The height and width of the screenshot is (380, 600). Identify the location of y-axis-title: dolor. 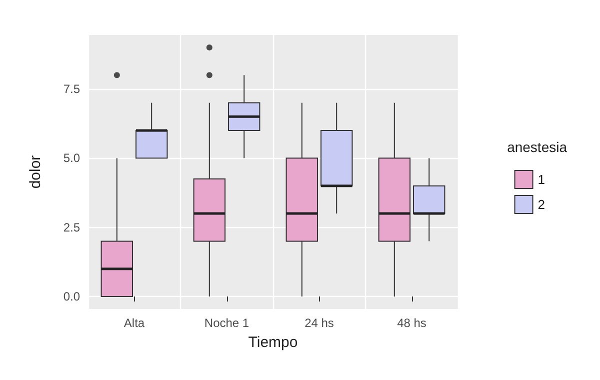
(35, 172).